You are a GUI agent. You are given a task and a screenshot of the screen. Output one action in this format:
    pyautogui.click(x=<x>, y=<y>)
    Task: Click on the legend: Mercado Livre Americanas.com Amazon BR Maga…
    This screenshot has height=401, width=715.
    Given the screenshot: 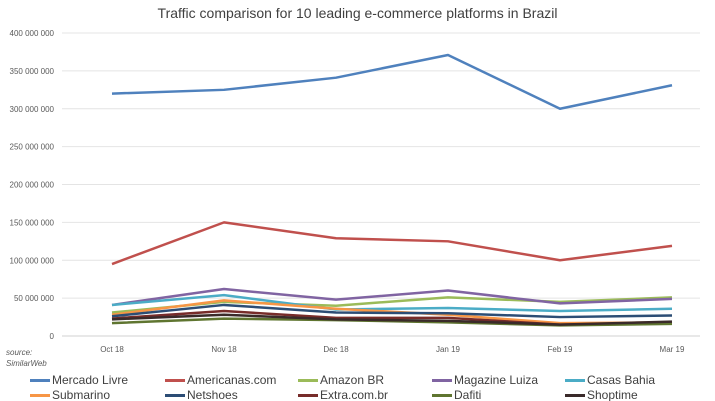 What is the action you would take?
    pyautogui.click(x=372, y=387)
    